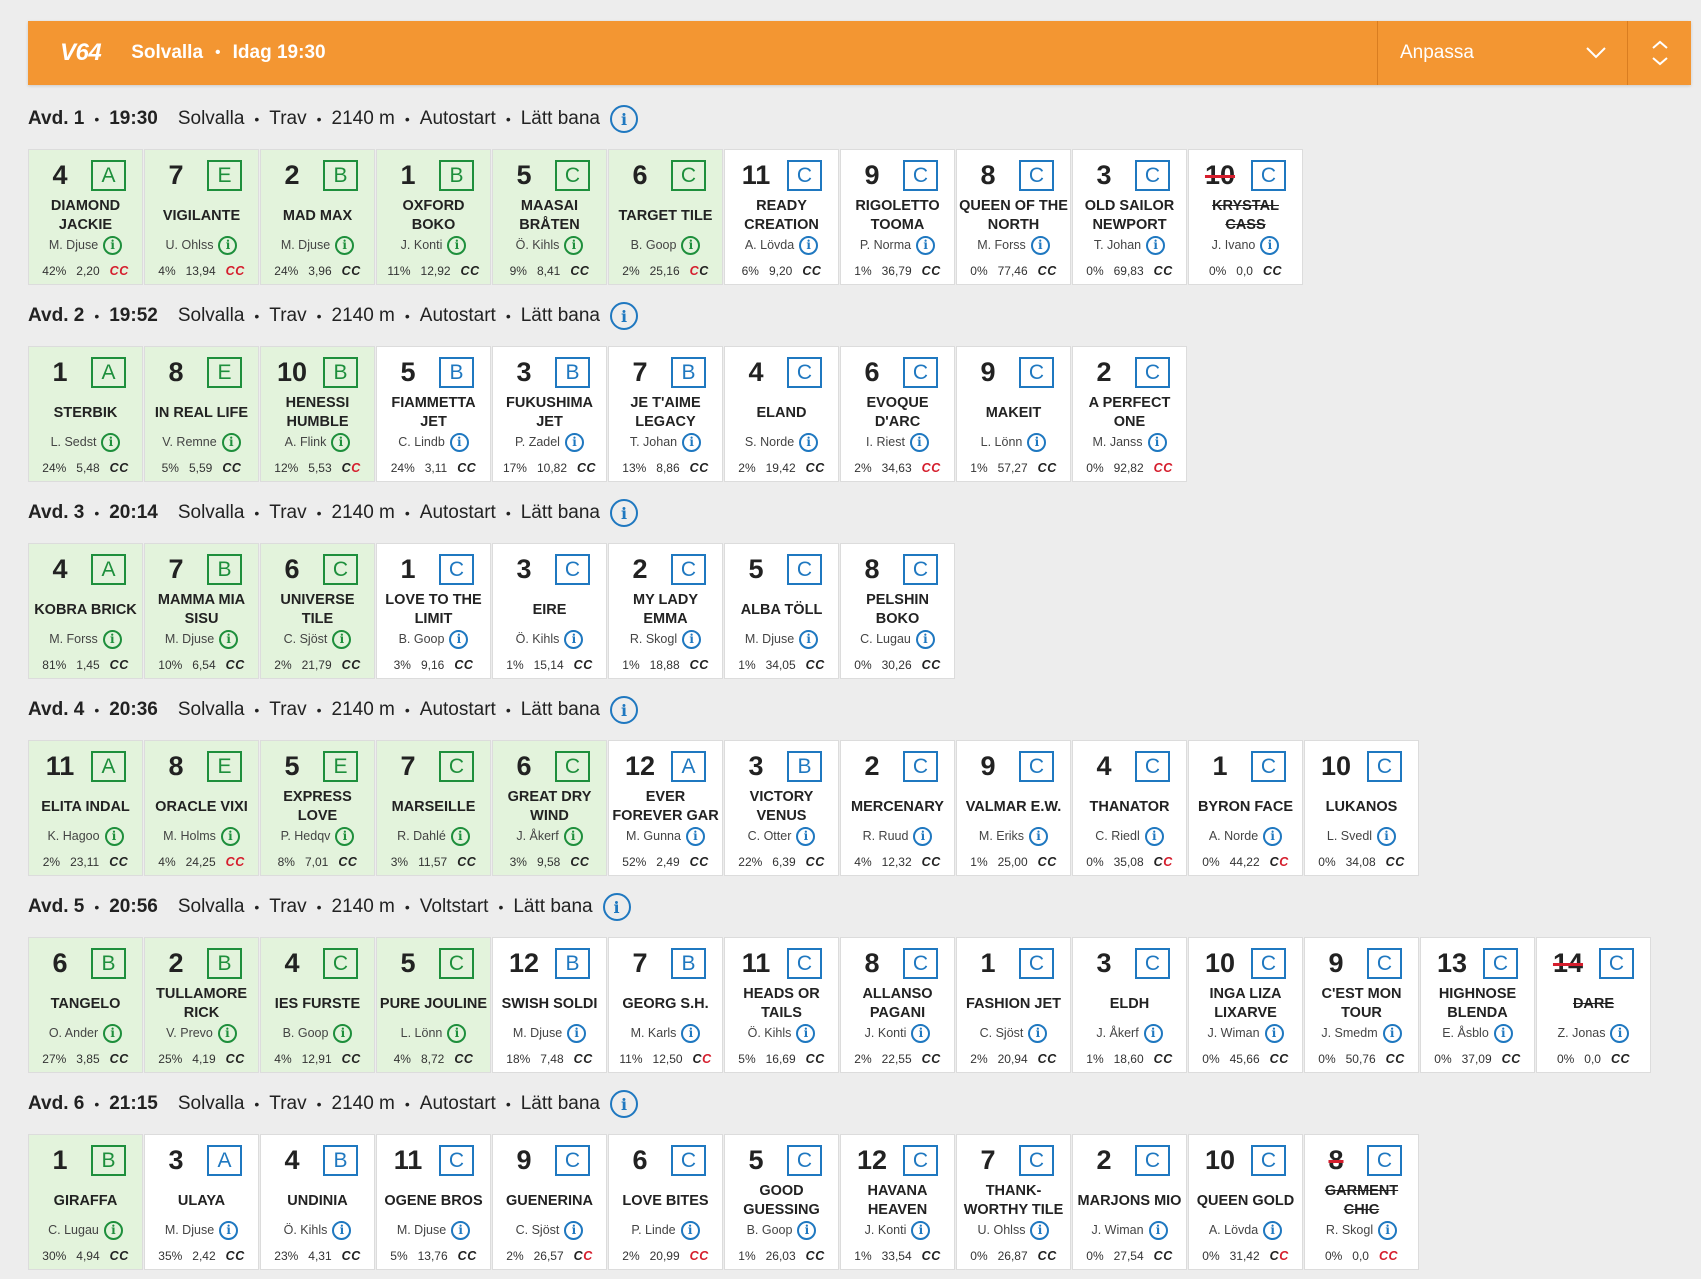 This screenshot has width=1701, height=1279. Describe the element at coordinates (897, 1005) in the screenshot. I see `horse-card: 8 C ALLANSO PAGANI J. Konti i 2% 22,55 CC` at that location.